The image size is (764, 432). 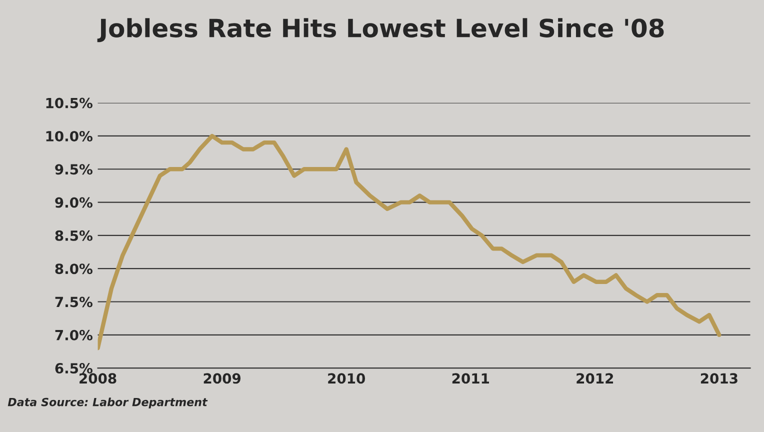 I want to click on y-tick-label: 7.0%, so click(x=73, y=335).